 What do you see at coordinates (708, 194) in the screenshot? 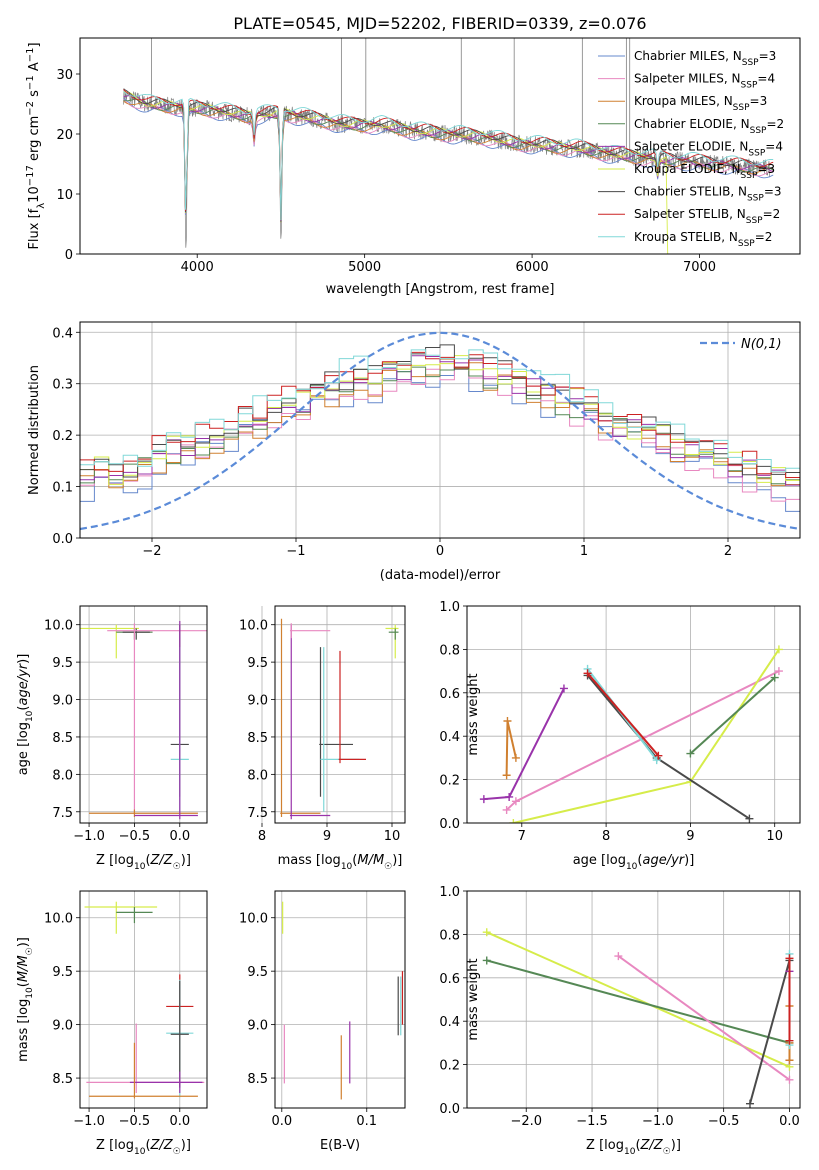
I see `legend-entry: Chabrier STELIB, NSSP=3` at bounding box center [708, 194].